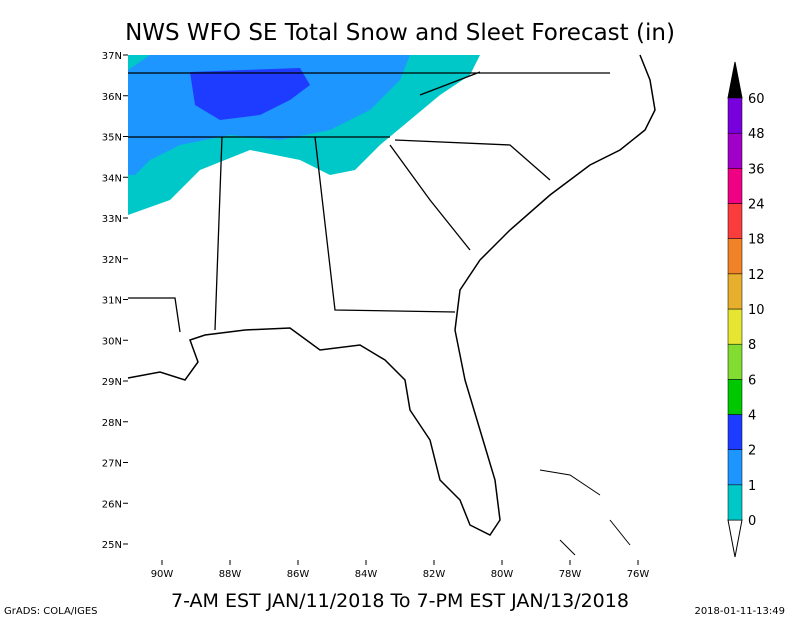 The height and width of the screenshot is (618, 800). What do you see at coordinates (735, 538) in the screenshot?
I see `colorbar-low` at bounding box center [735, 538].